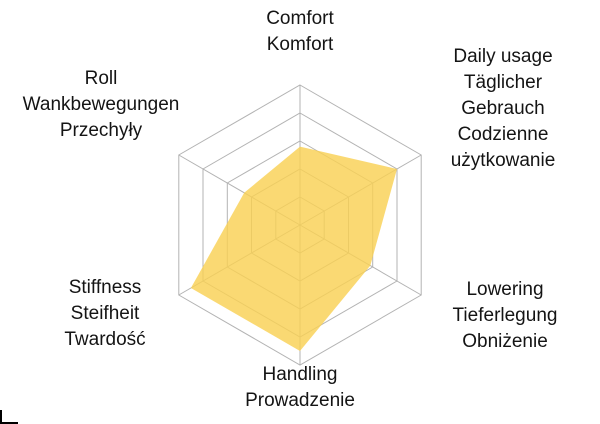 This screenshot has height=424, width=600. I want to click on axis-label-comfort: Comfort Komfort, so click(300, 31).